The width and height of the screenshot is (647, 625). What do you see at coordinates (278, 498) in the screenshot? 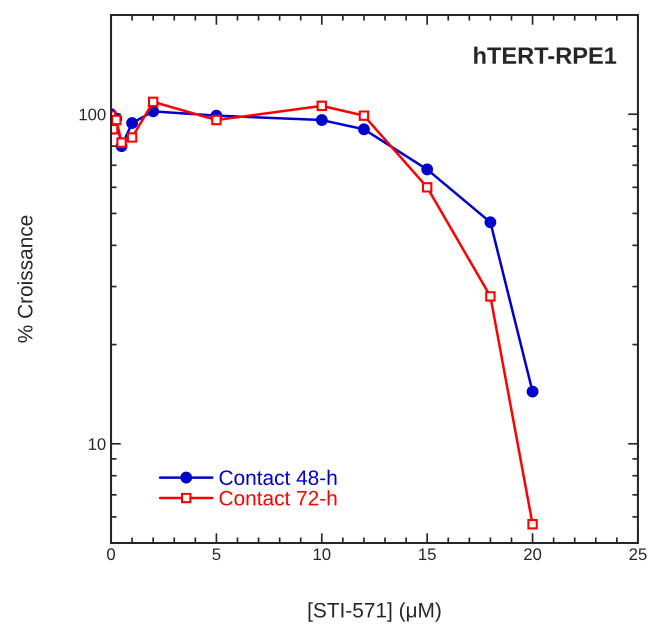
I see `legend-label: Contact 72-h` at bounding box center [278, 498].